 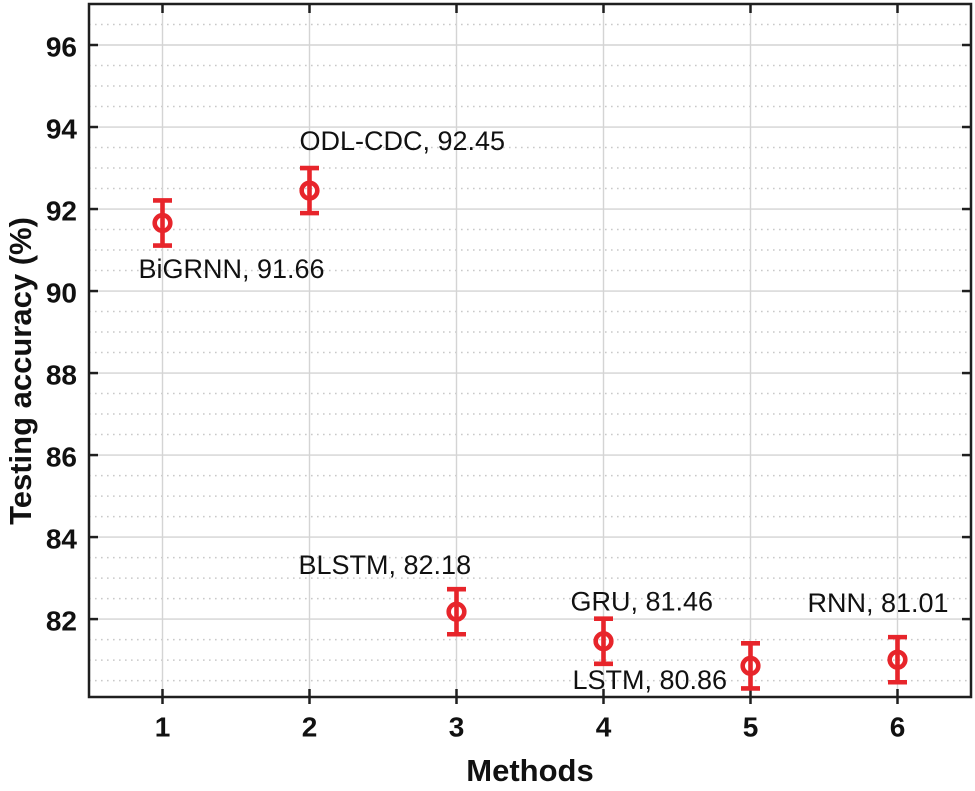 What do you see at coordinates (232, 269) in the screenshot?
I see `point-annotation: BiGRNN, 91.66` at bounding box center [232, 269].